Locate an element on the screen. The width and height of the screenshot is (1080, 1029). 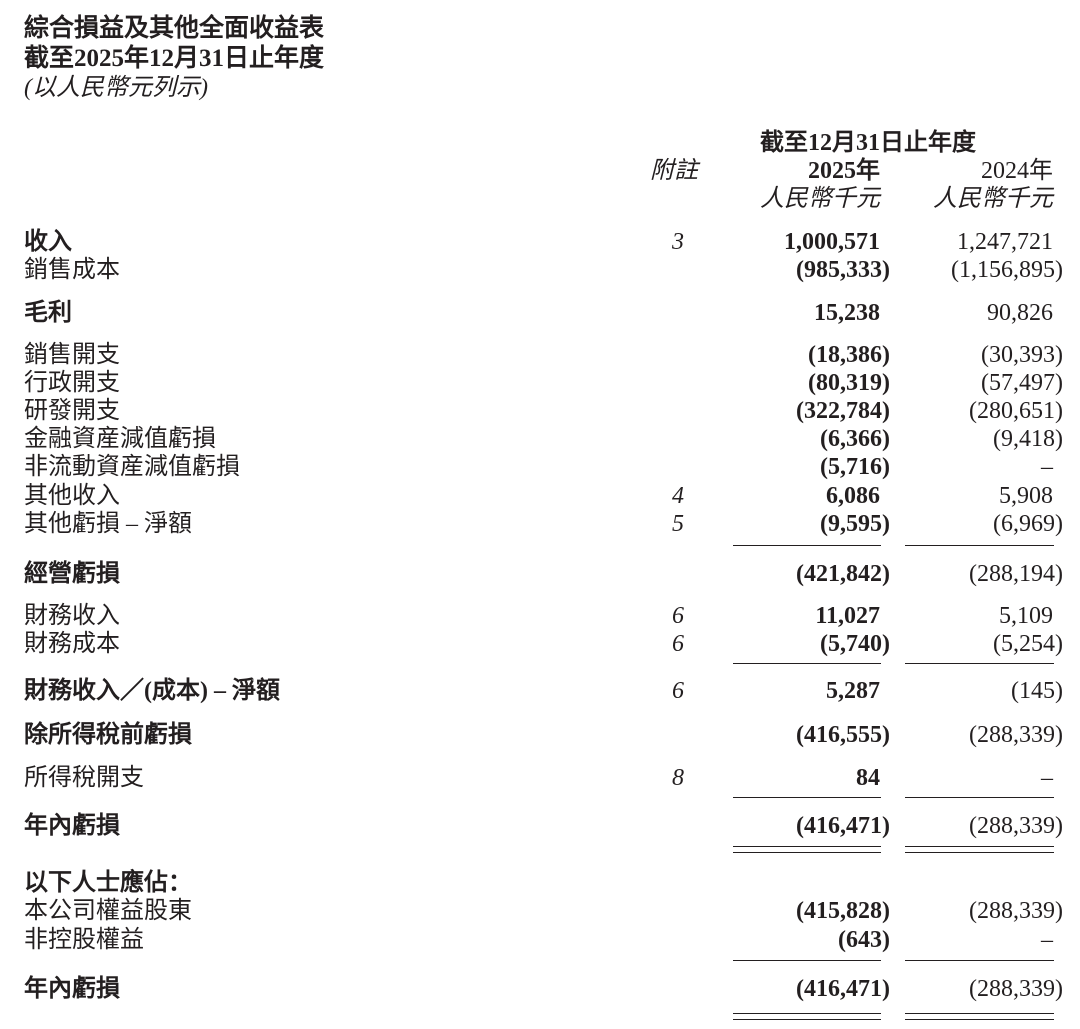
row-prior-value-text: (288,194) is located at coordinates (1016, 574).